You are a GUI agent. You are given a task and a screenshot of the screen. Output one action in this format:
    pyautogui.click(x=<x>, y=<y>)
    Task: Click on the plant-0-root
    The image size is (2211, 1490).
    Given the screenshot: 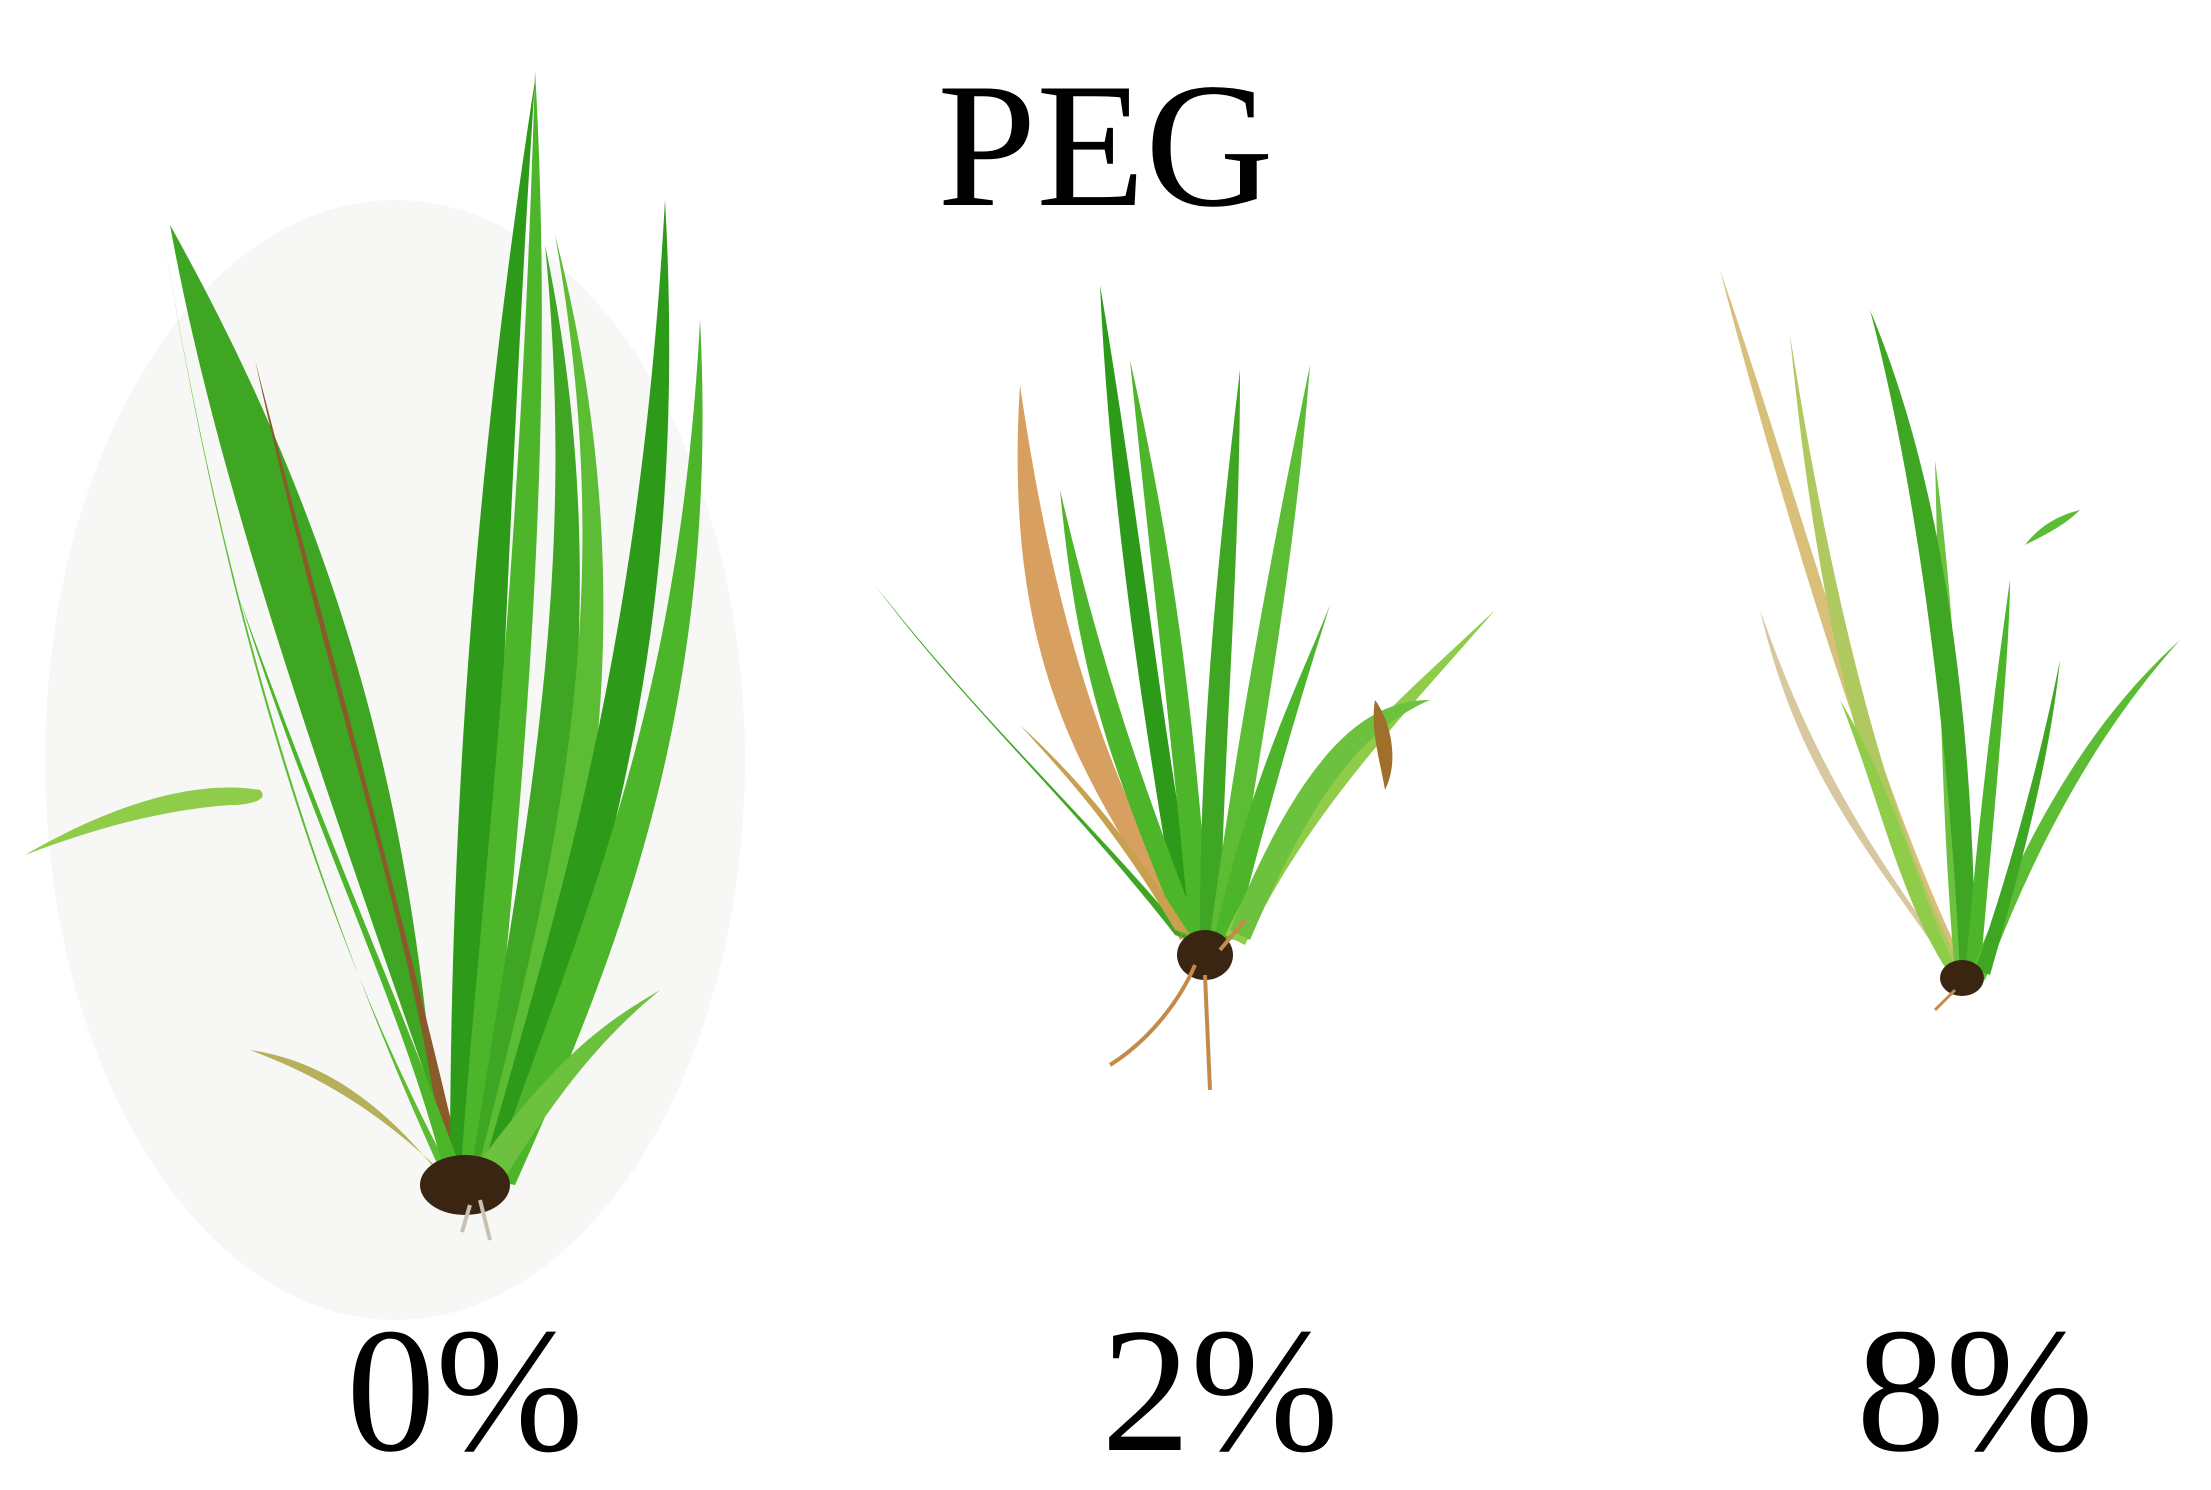 What is the action you would take?
    pyautogui.click(x=465, y=1185)
    